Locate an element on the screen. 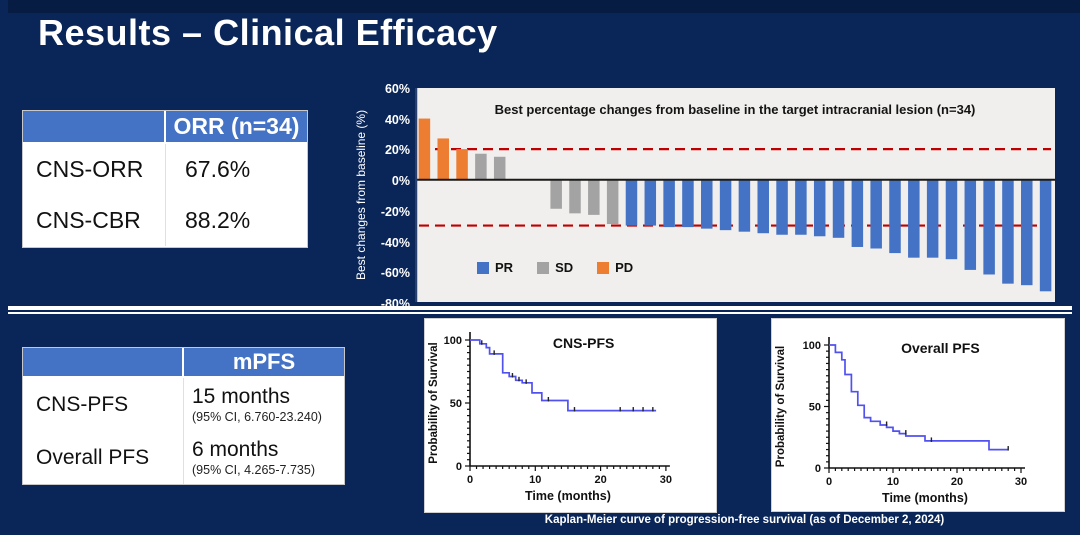 This screenshot has height=535, width=1080. legend-label: PR is located at coordinates (504, 267).